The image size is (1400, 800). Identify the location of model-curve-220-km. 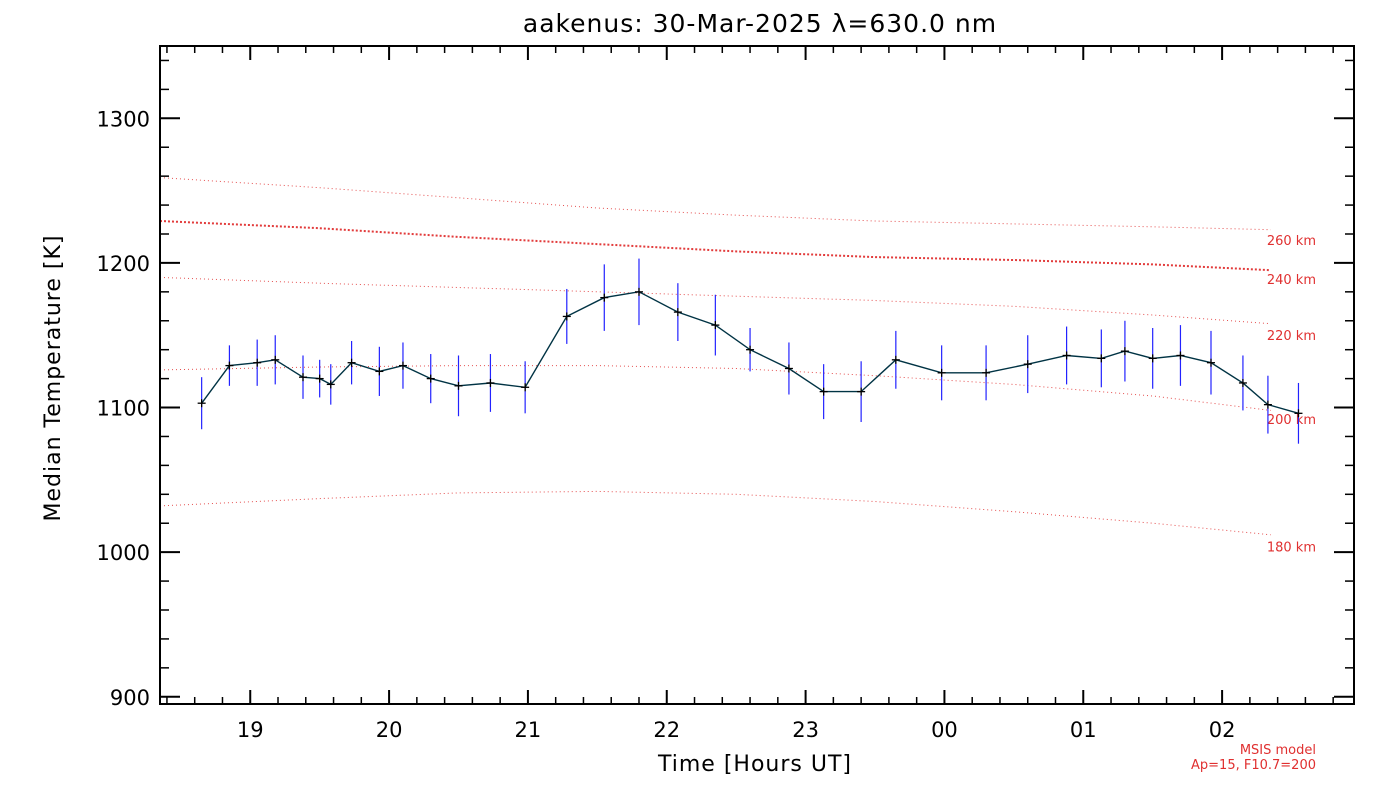
(715, 300).